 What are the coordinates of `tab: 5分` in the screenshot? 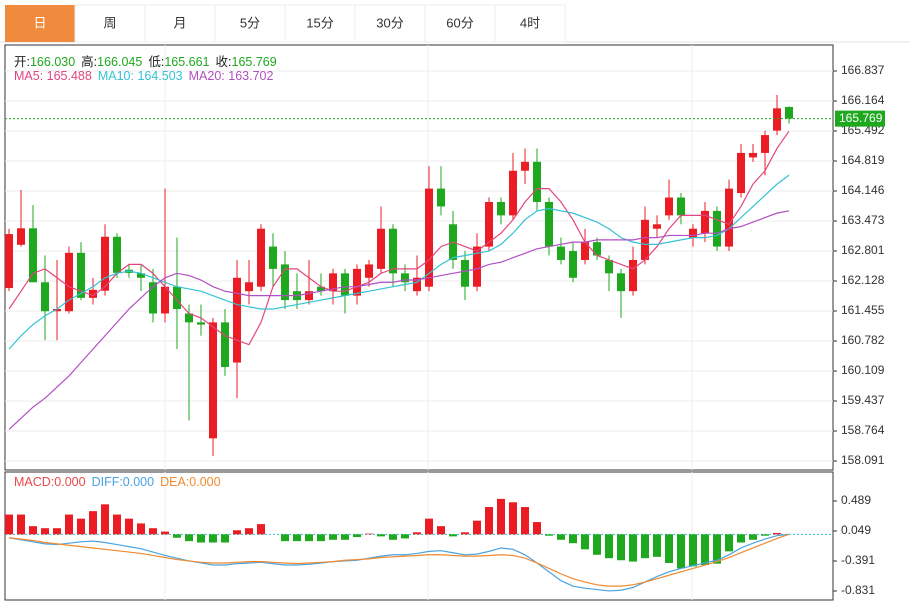 It's located at (250, 23).